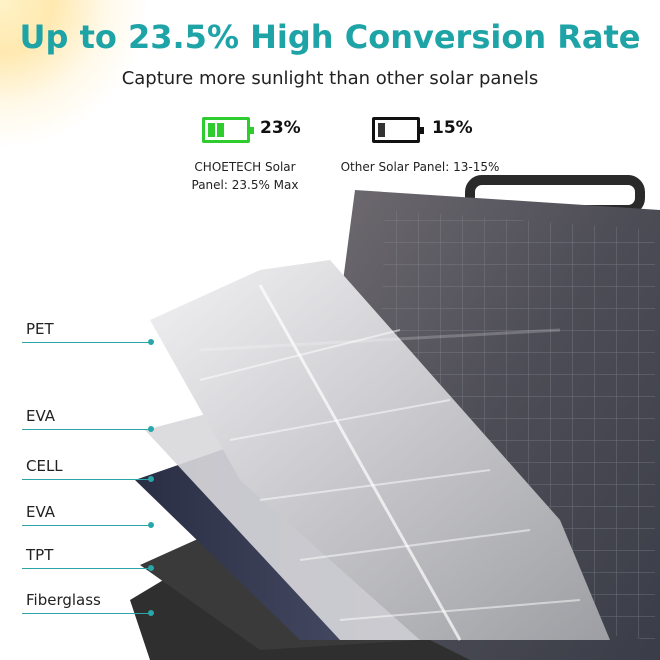  I want to click on sun-glow, so click(75, 75).